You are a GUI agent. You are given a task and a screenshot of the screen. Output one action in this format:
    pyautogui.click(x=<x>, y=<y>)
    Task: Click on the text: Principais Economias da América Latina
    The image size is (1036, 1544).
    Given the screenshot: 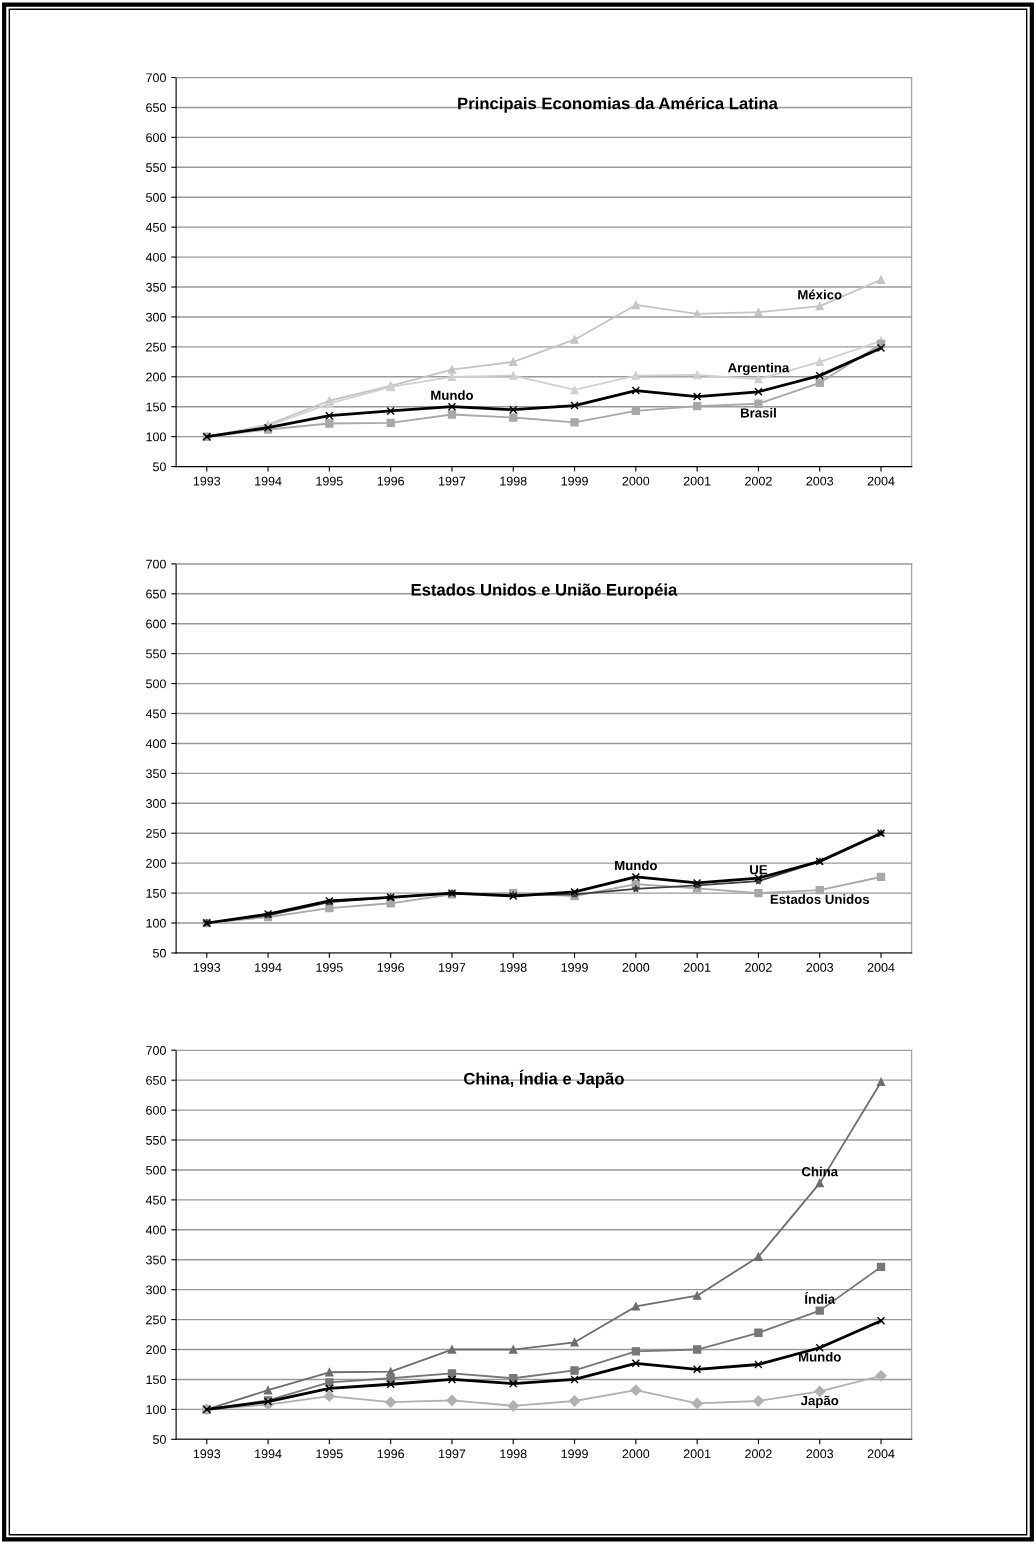 What is the action you would take?
    pyautogui.click(x=618, y=104)
    